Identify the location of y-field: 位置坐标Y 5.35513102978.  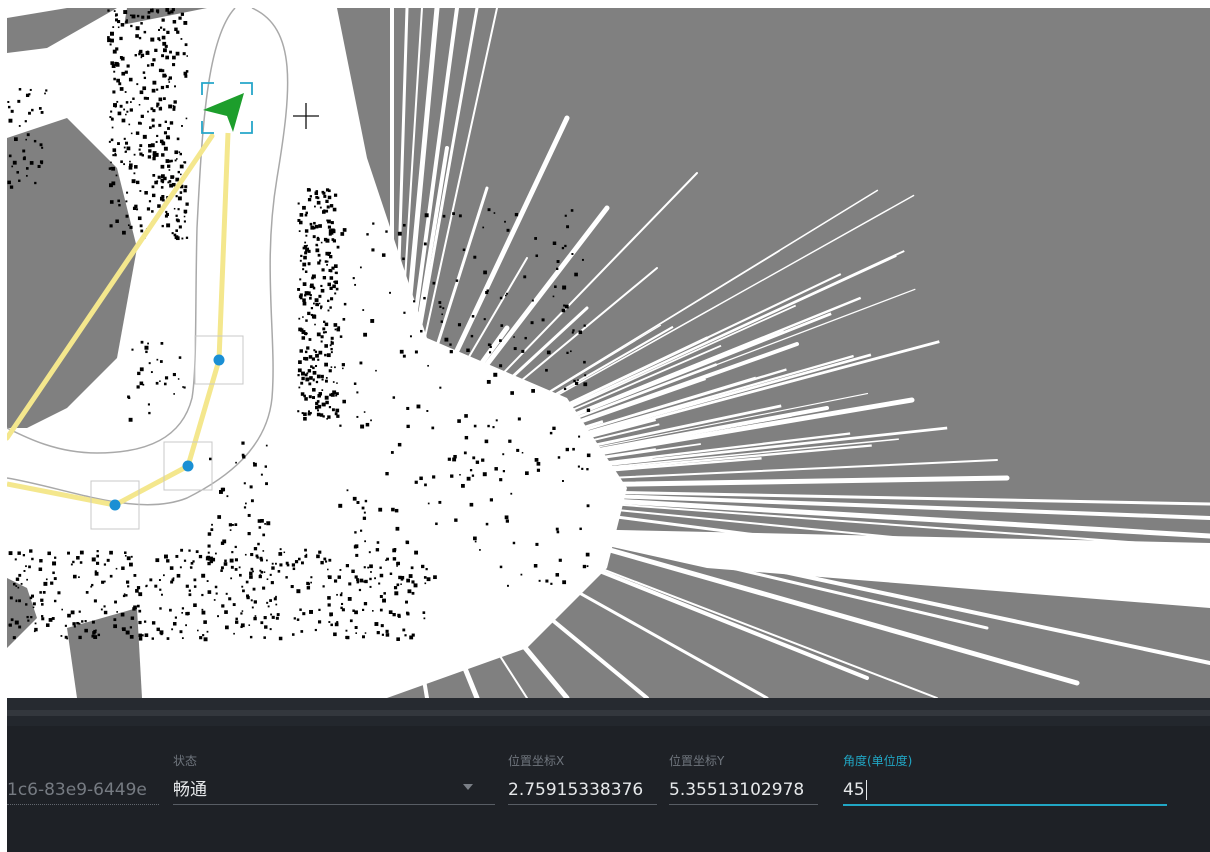
(743, 780).